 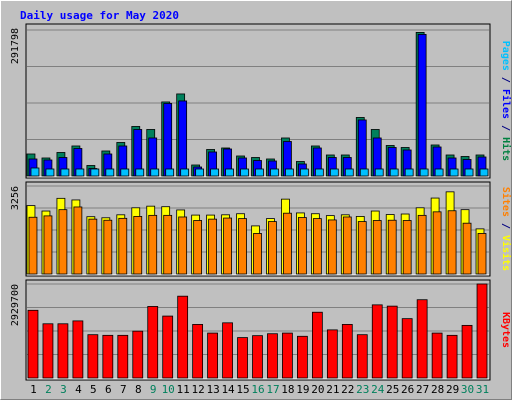 What do you see at coordinates (153, 389) in the screenshot?
I see `x-tick-label: 9` at bounding box center [153, 389].